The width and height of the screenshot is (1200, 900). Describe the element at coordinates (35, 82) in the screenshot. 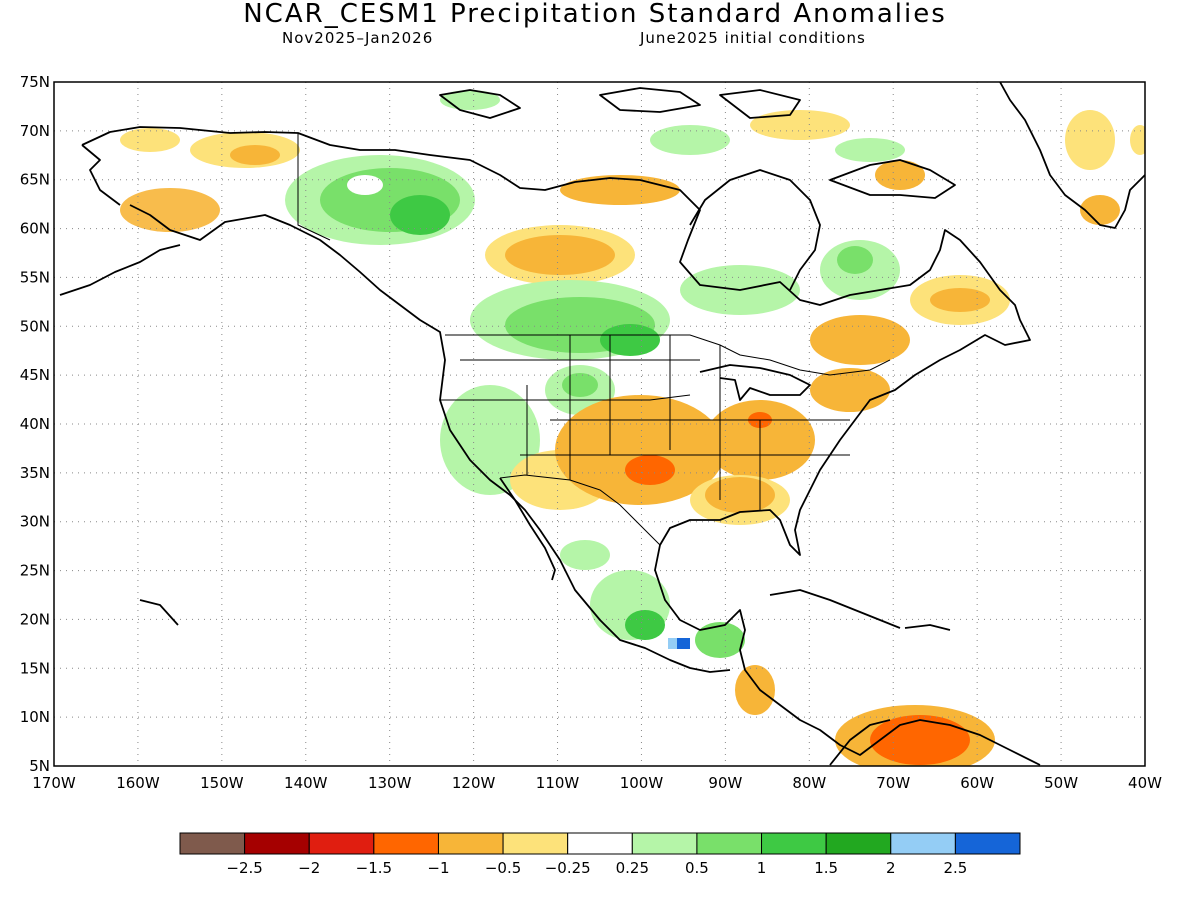

I see `lat-tick-label: 75N` at that location.